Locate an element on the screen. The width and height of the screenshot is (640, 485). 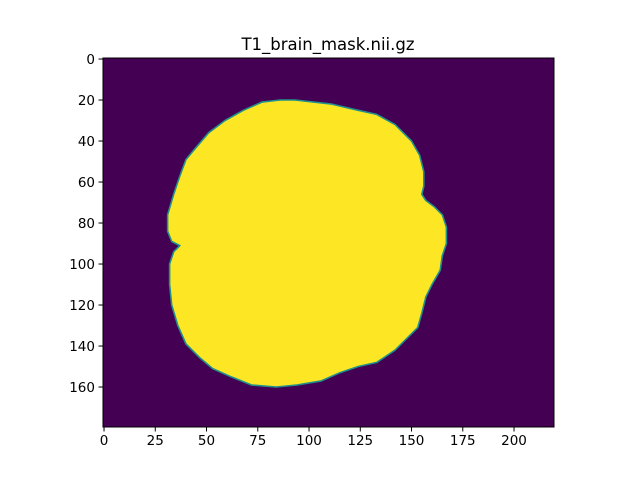
x-tick-label: 100 is located at coordinates (309, 441).